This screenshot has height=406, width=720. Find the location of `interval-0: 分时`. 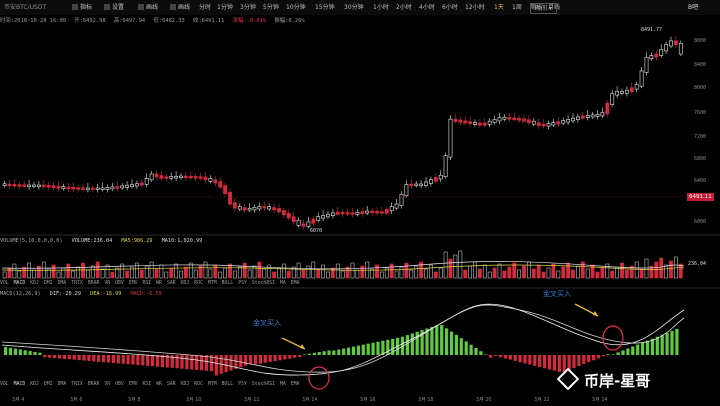

interval-0: 分时 is located at coordinates (205, 7).